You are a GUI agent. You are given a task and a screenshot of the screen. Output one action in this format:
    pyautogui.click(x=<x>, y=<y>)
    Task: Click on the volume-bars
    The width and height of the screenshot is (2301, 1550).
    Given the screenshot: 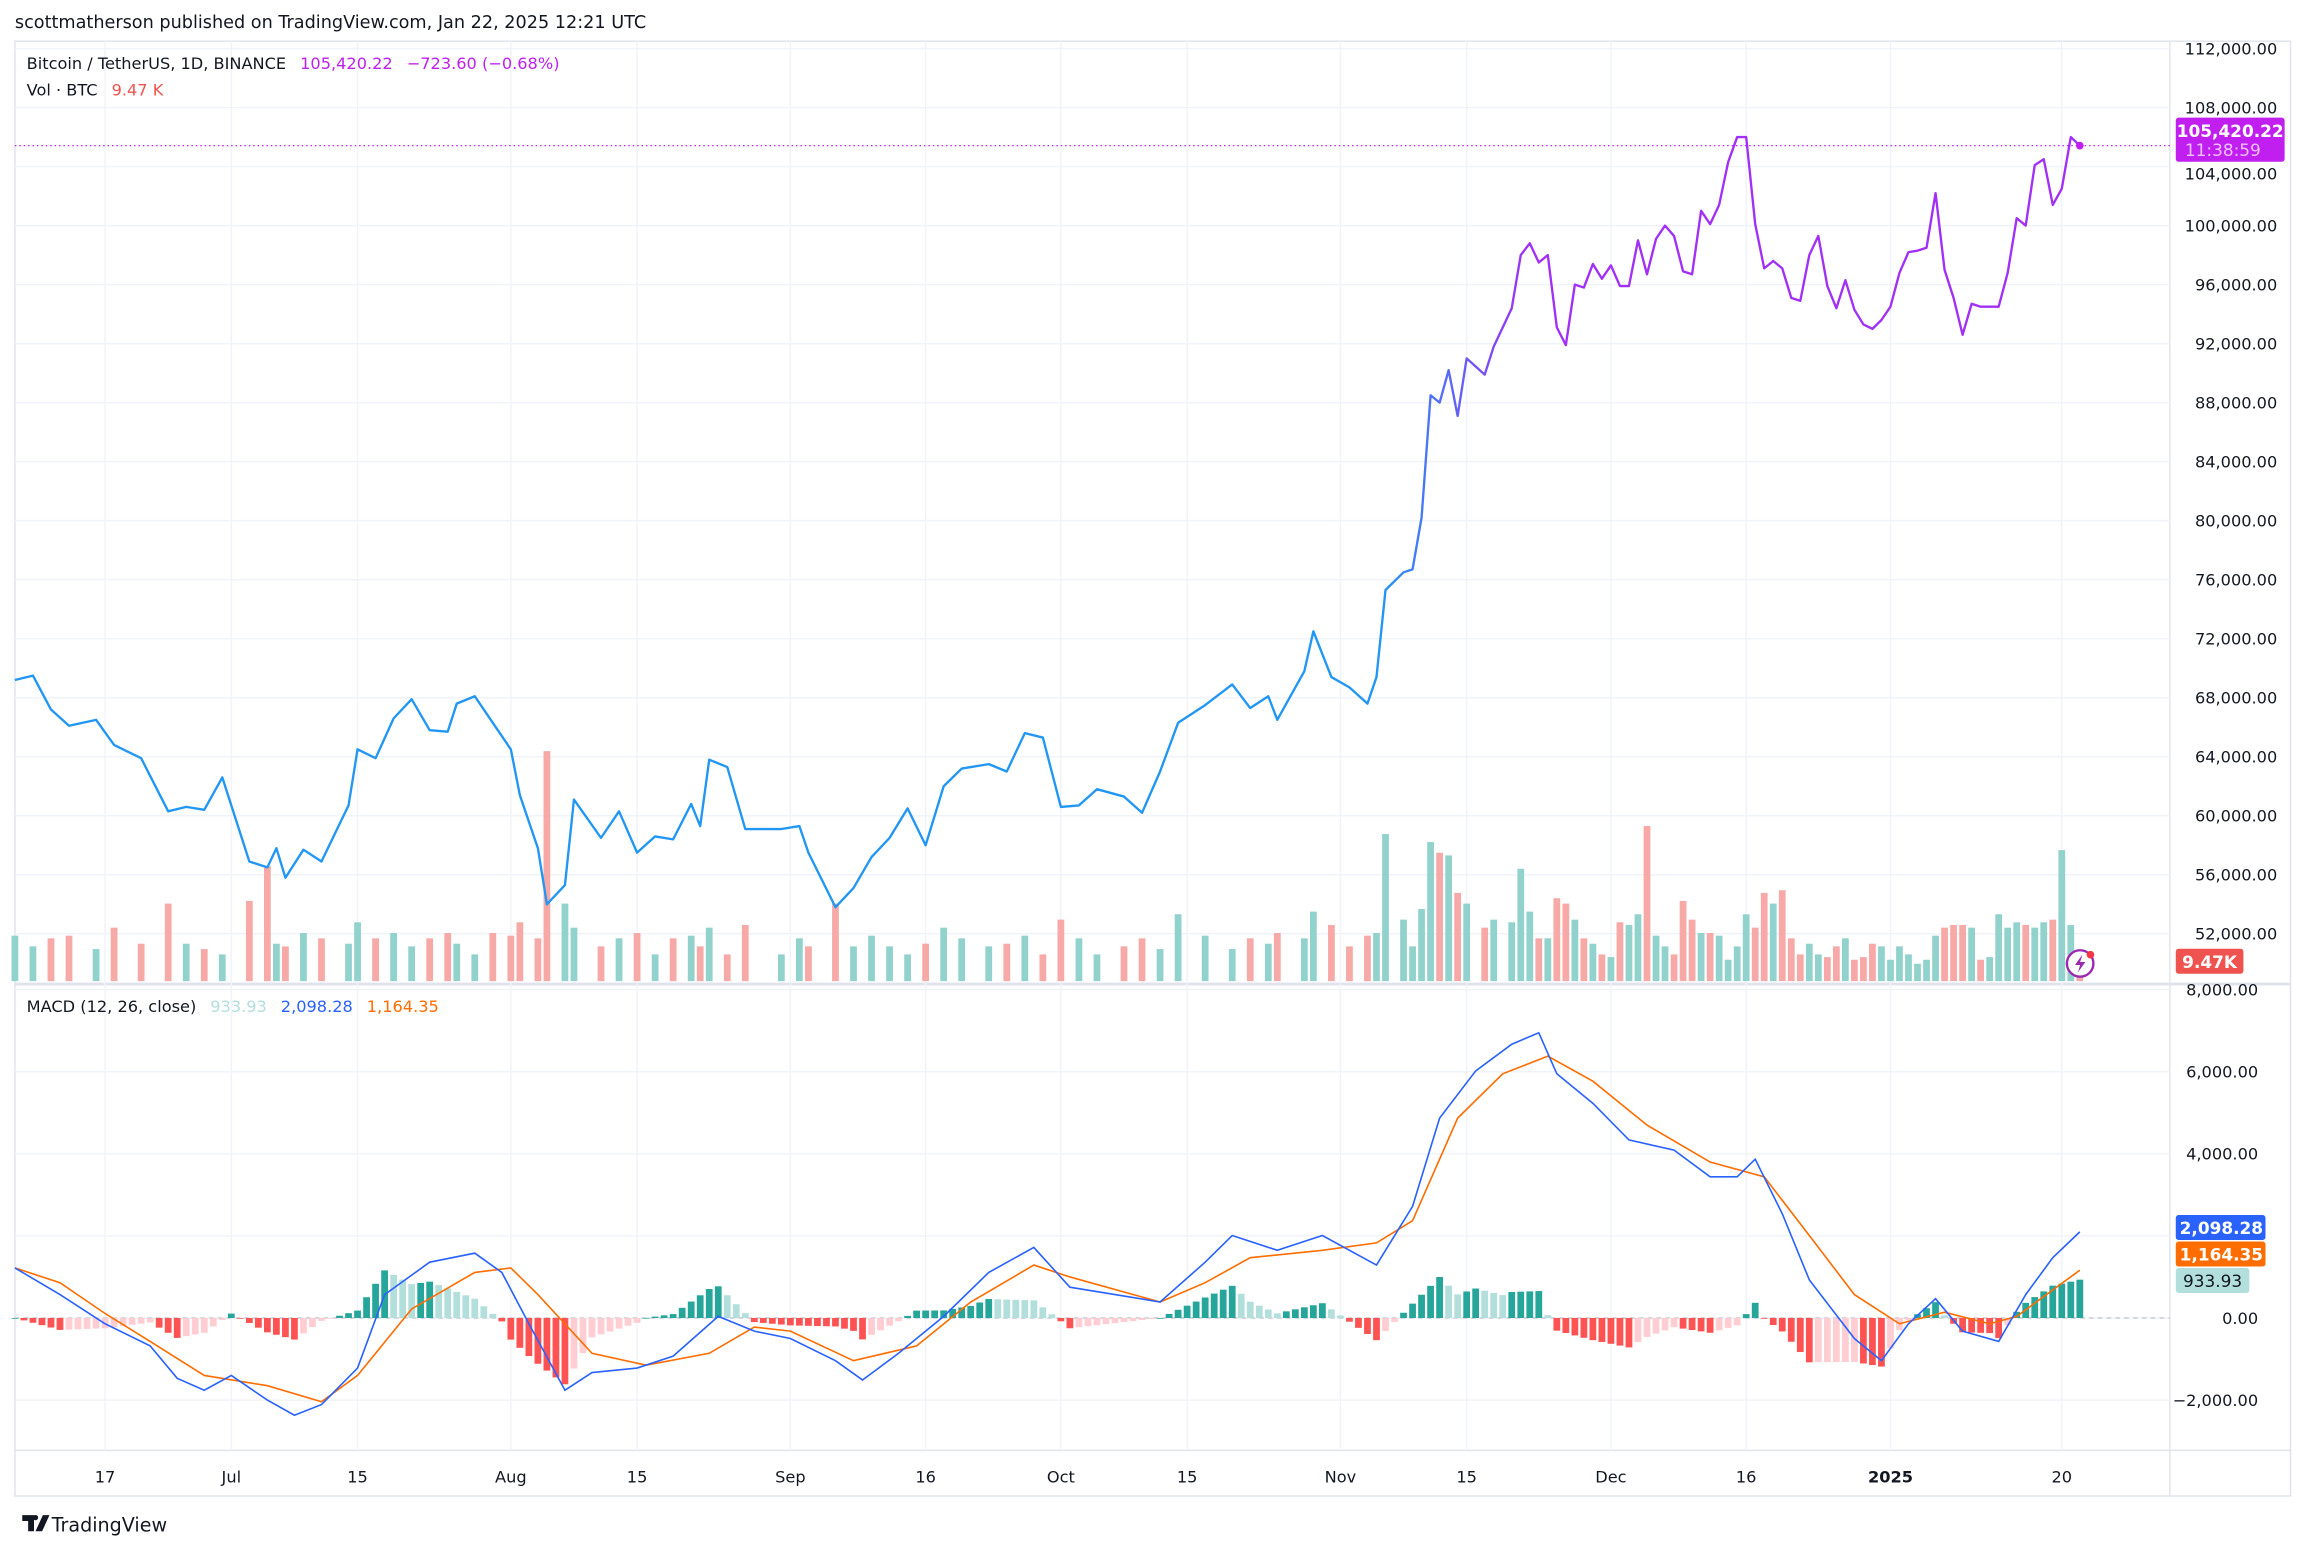 What is the action you would take?
    pyautogui.click(x=1047, y=866)
    